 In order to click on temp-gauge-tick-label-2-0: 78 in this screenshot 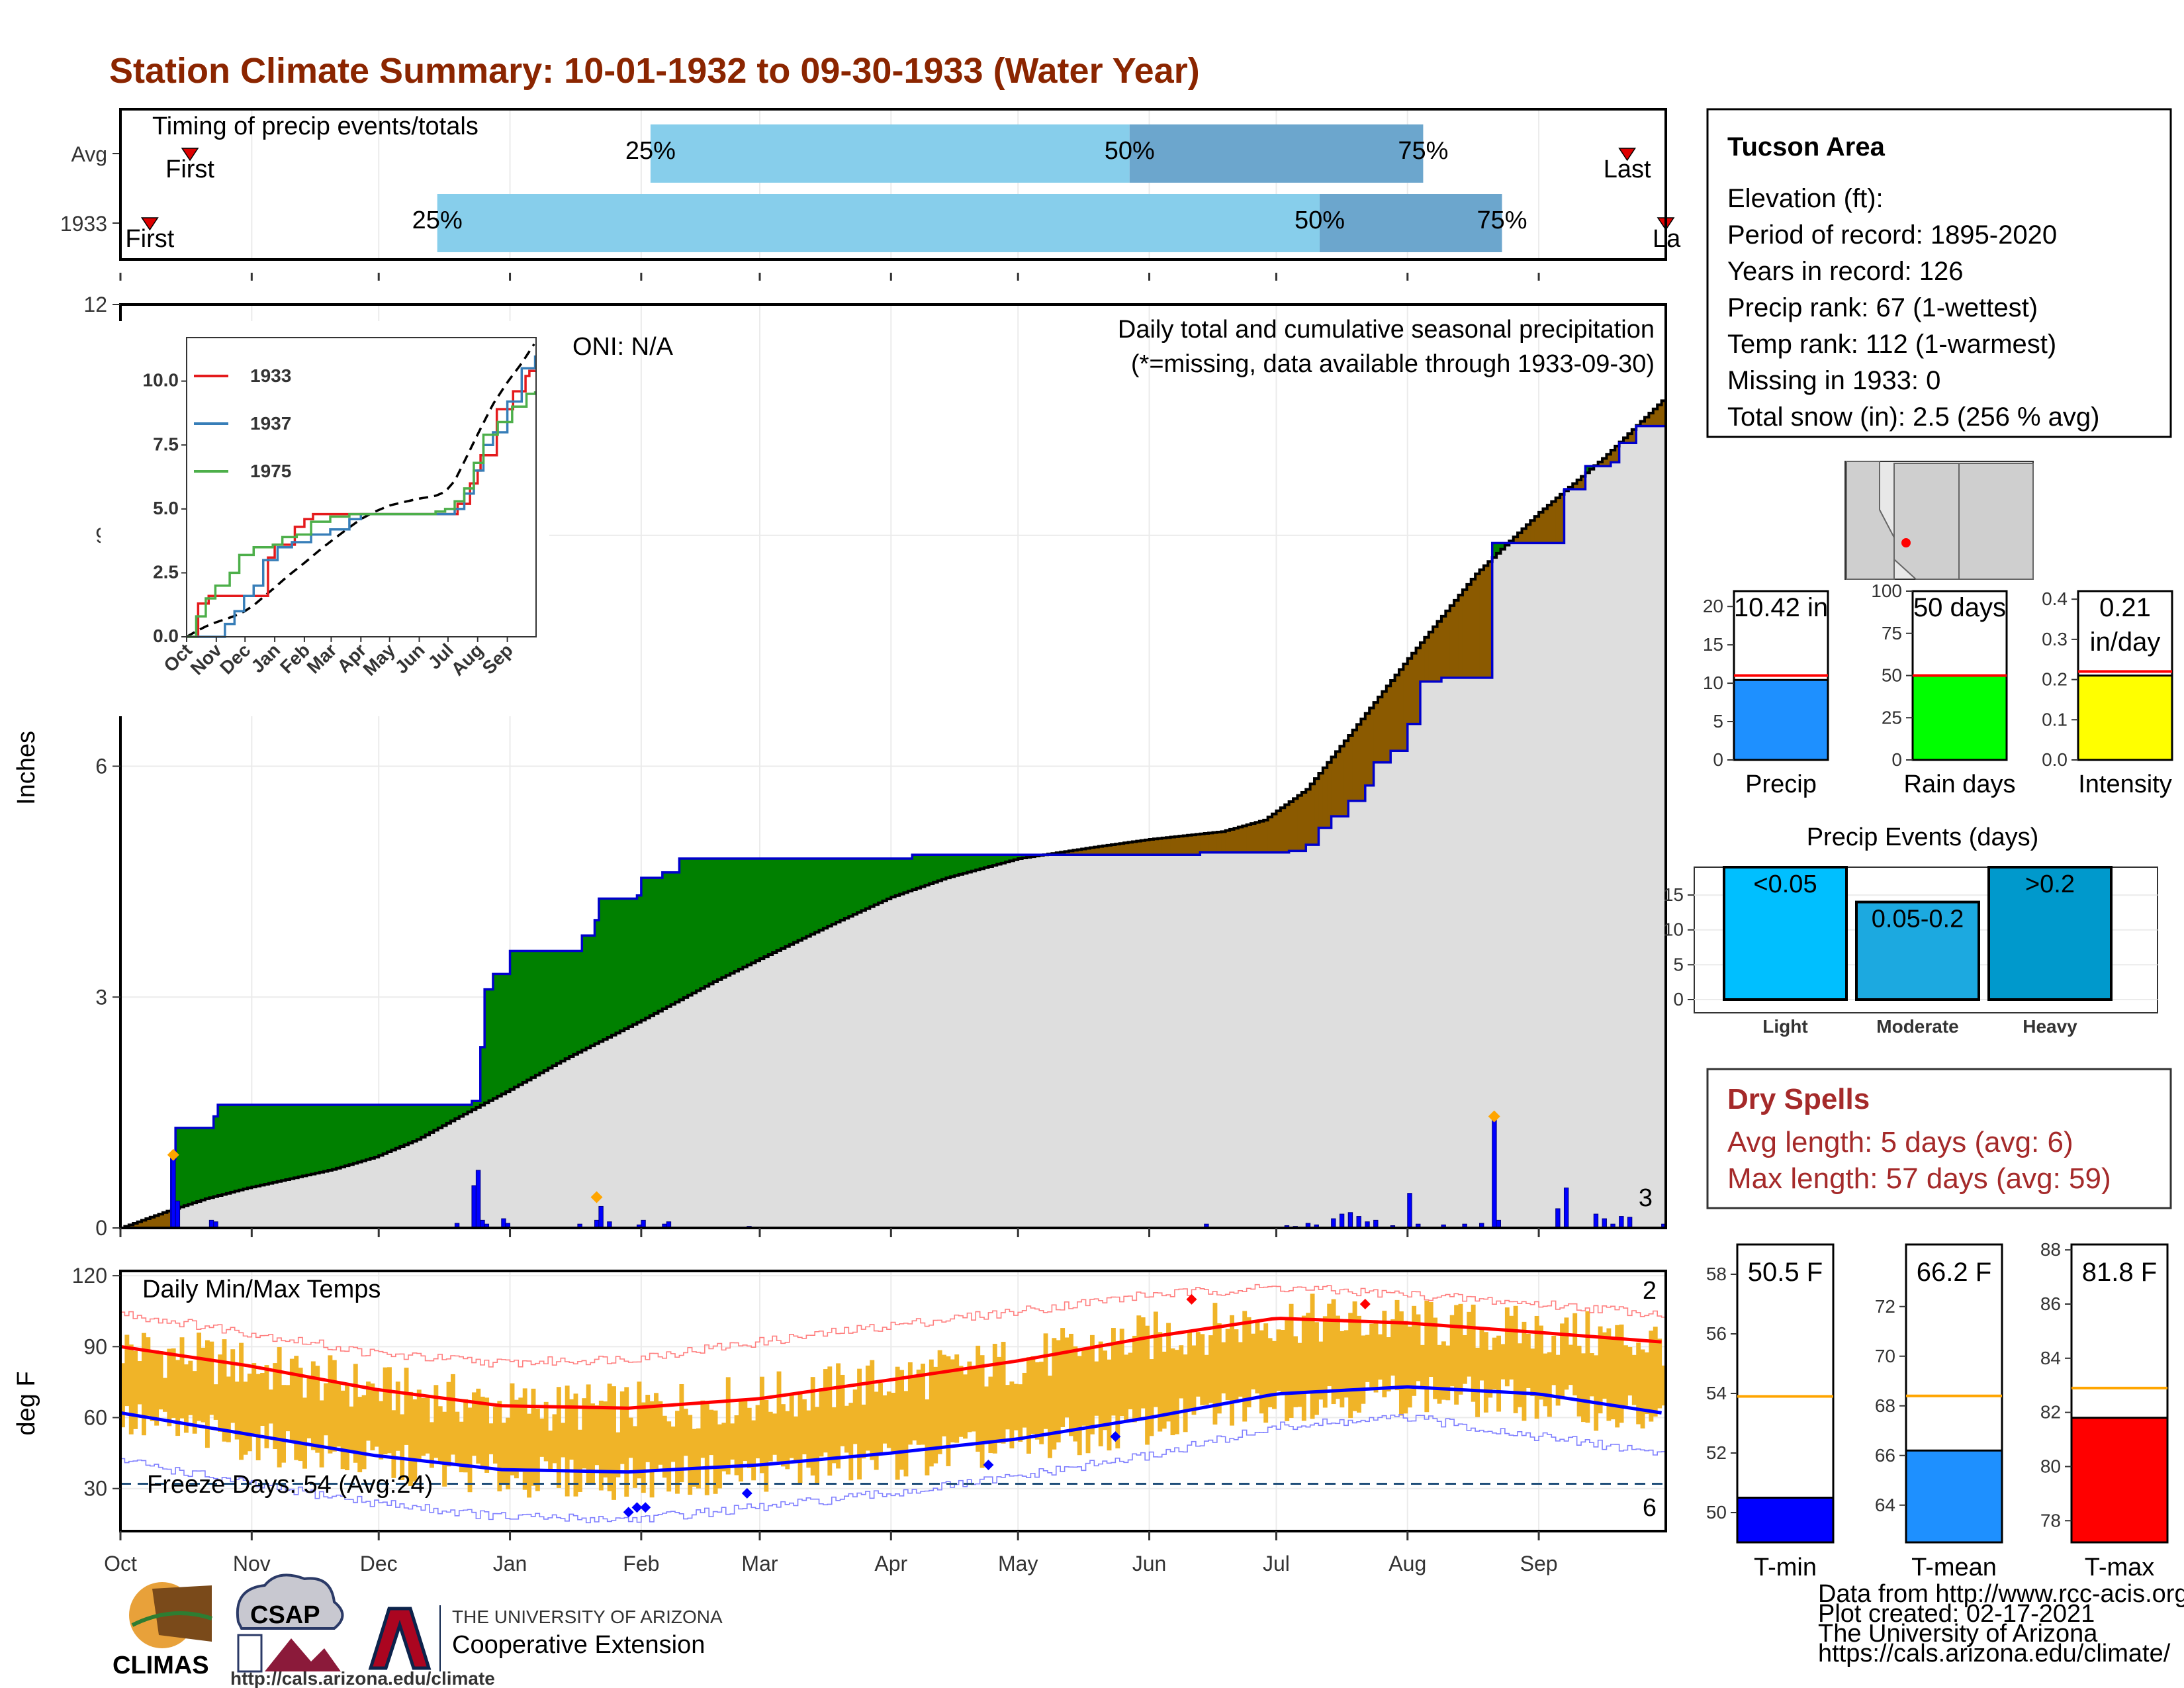, I will do `click(2050, 1520)`.